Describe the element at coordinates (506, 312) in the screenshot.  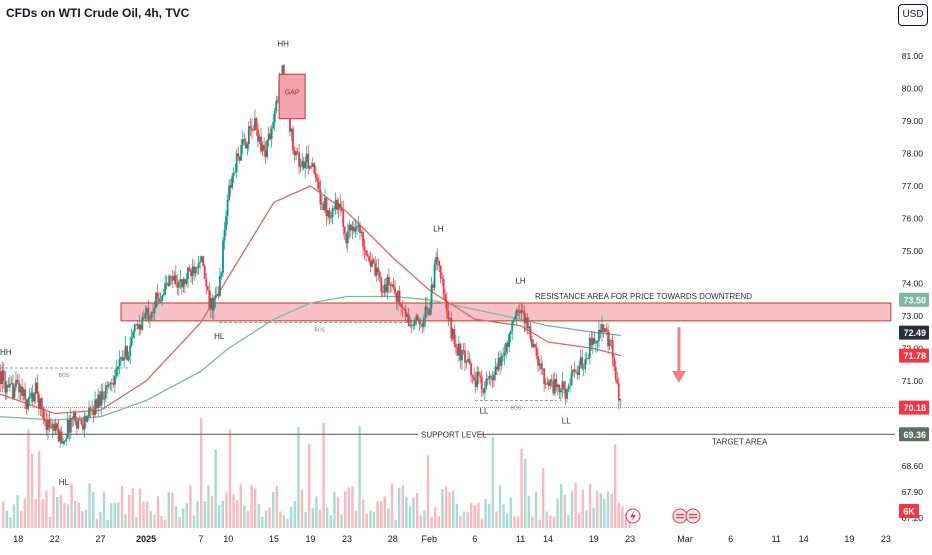
I see `resistance-zone` at that location.